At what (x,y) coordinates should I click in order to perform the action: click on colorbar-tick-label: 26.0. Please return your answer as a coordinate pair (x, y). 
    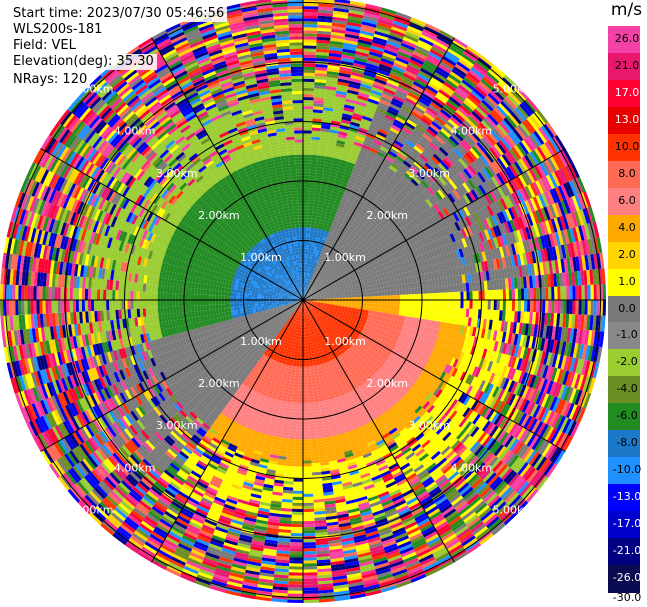
    Looking at the image, I should click on (627, 38).